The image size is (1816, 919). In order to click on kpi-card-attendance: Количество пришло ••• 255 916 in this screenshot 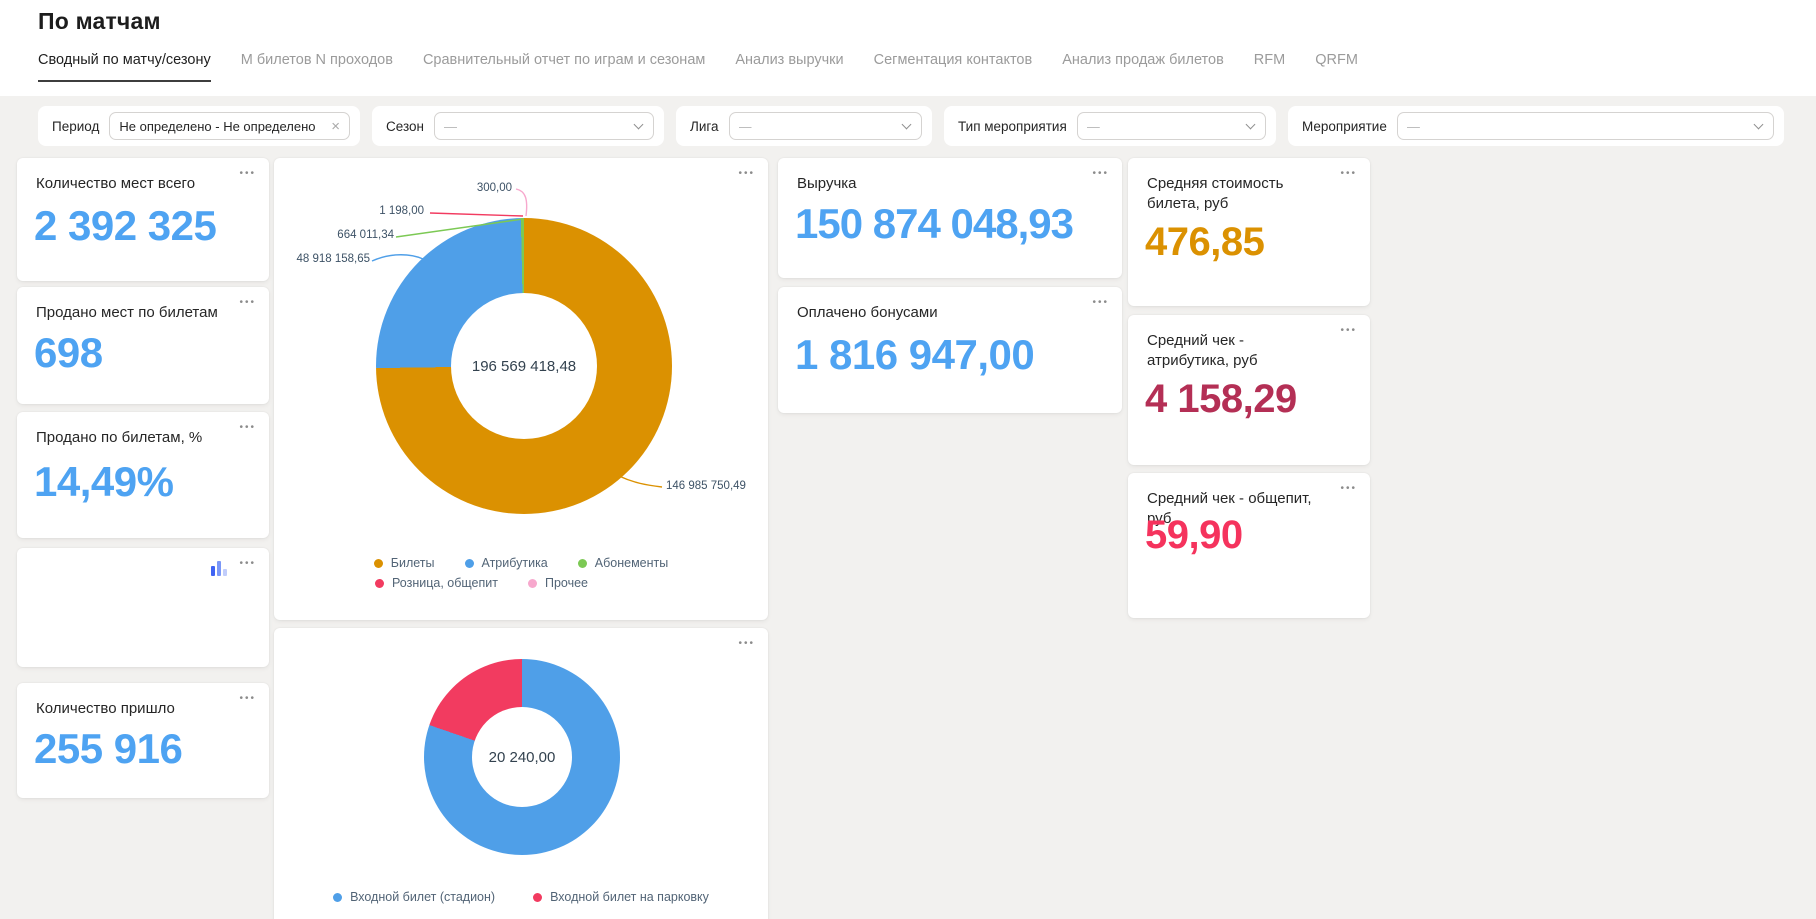, I will do `click(143, 740)`.